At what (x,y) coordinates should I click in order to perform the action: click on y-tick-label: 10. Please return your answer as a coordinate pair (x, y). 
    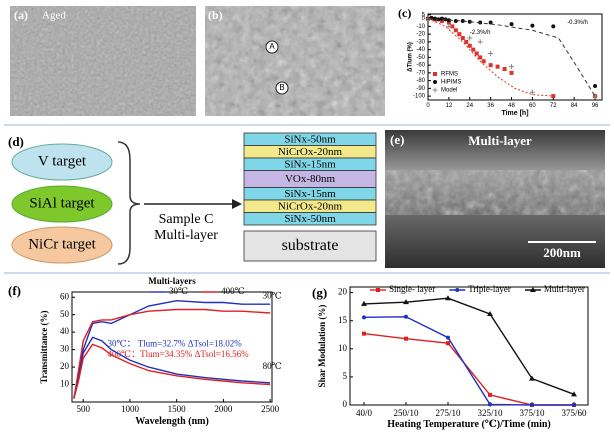
    Looking at the image, I should click on (65, 384).